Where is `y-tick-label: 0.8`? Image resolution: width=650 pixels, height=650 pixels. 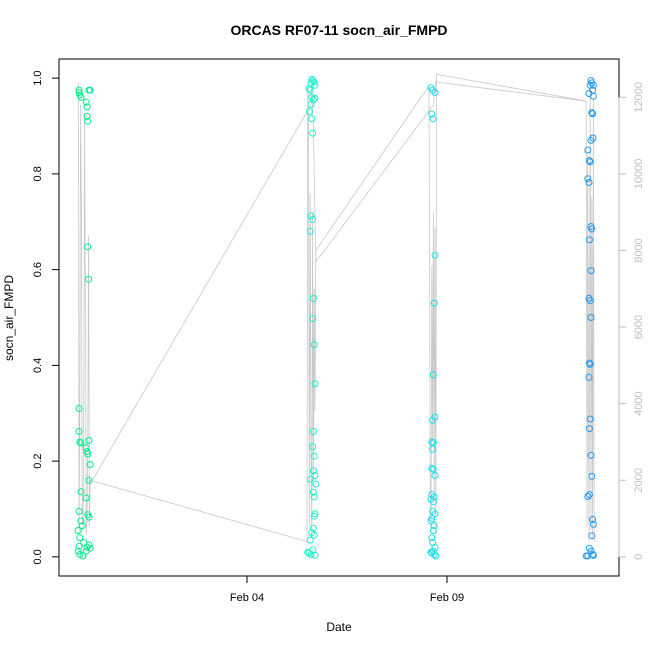 y-tick-label: 0.8 is located at coordinates (38, 173).